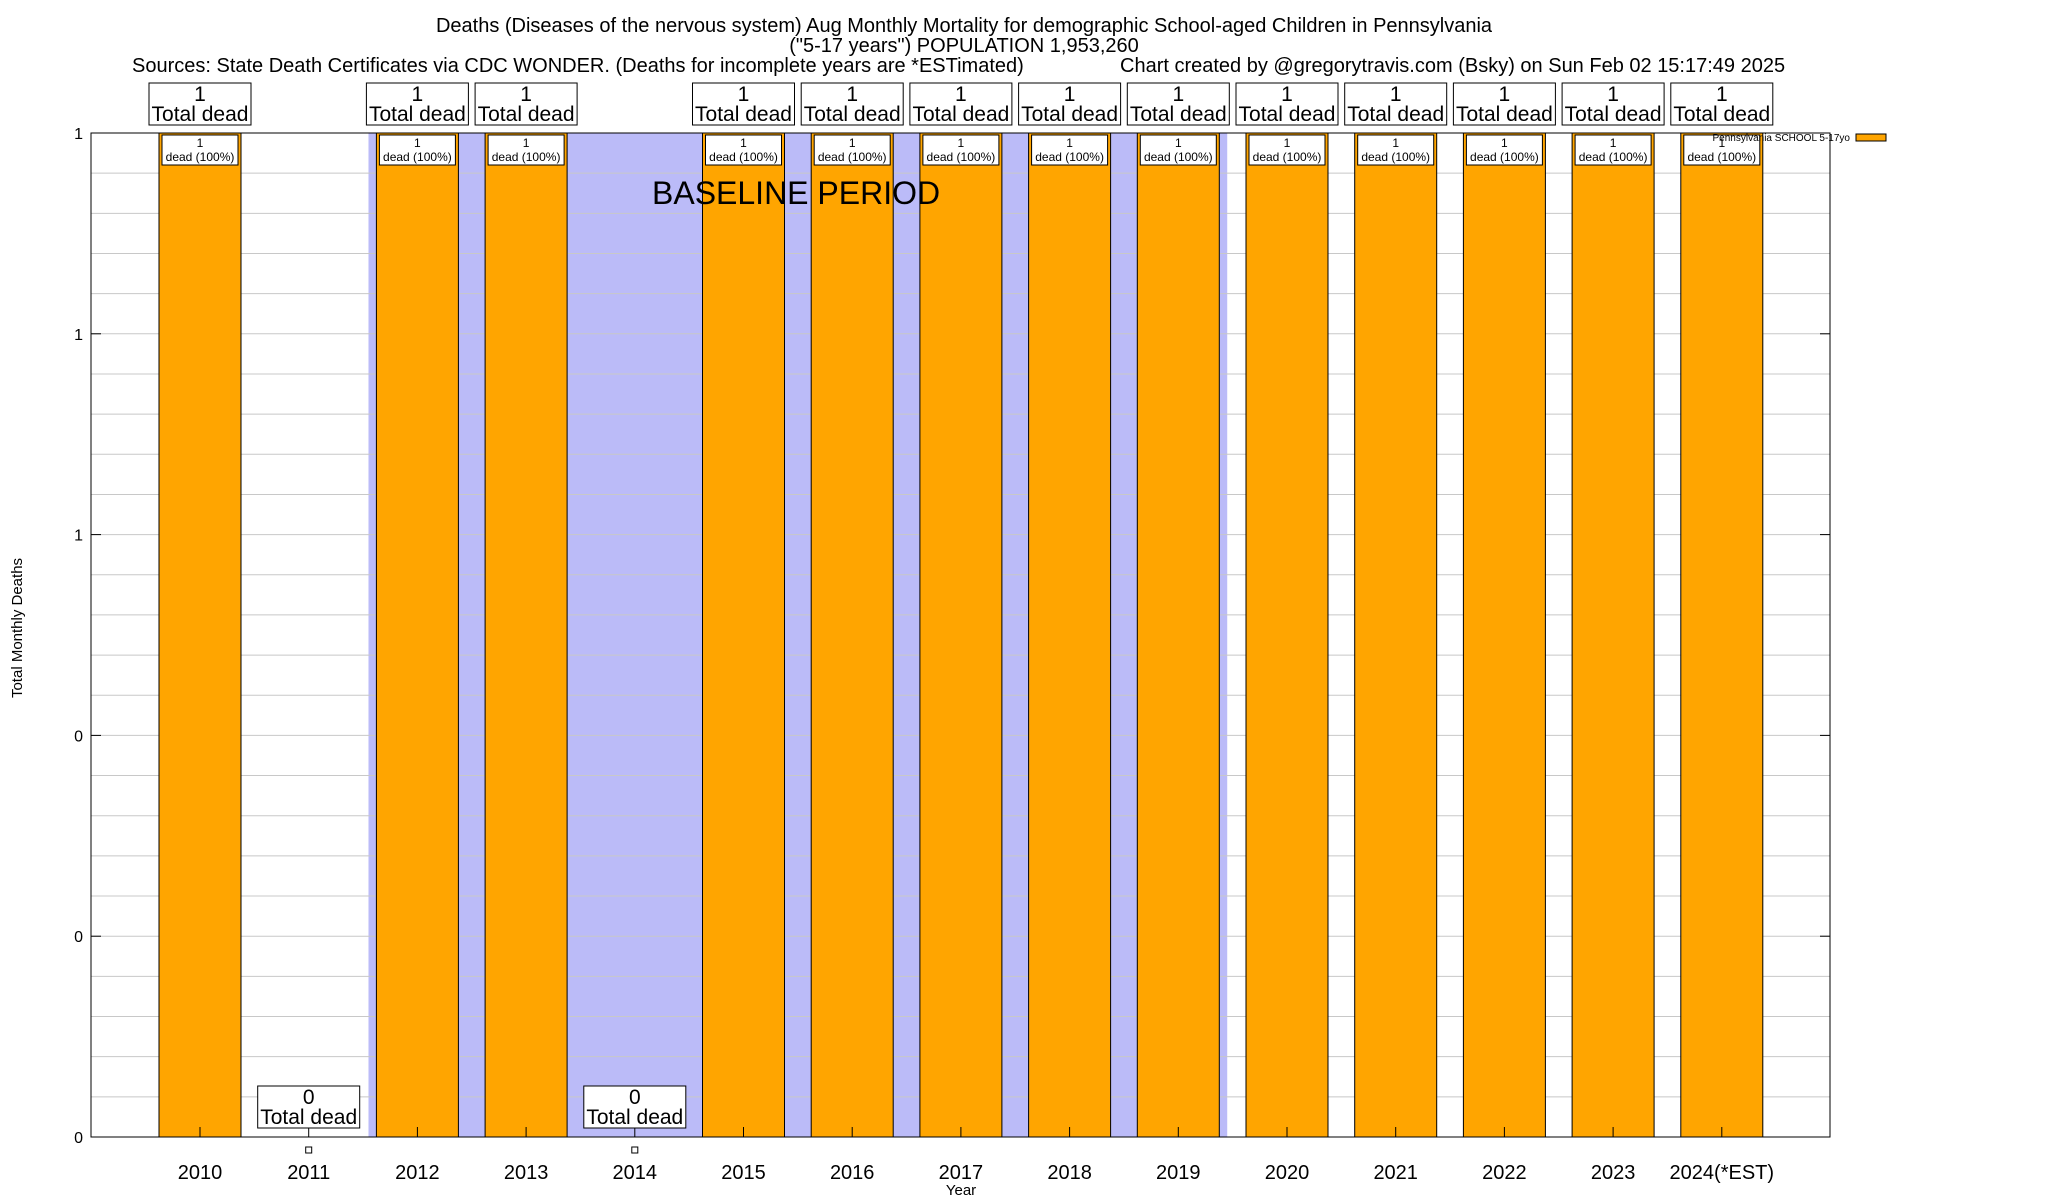 This screenshot has width=2048, height=1200. I want to click on x-tick-label: 2016, so click(852, 1173).